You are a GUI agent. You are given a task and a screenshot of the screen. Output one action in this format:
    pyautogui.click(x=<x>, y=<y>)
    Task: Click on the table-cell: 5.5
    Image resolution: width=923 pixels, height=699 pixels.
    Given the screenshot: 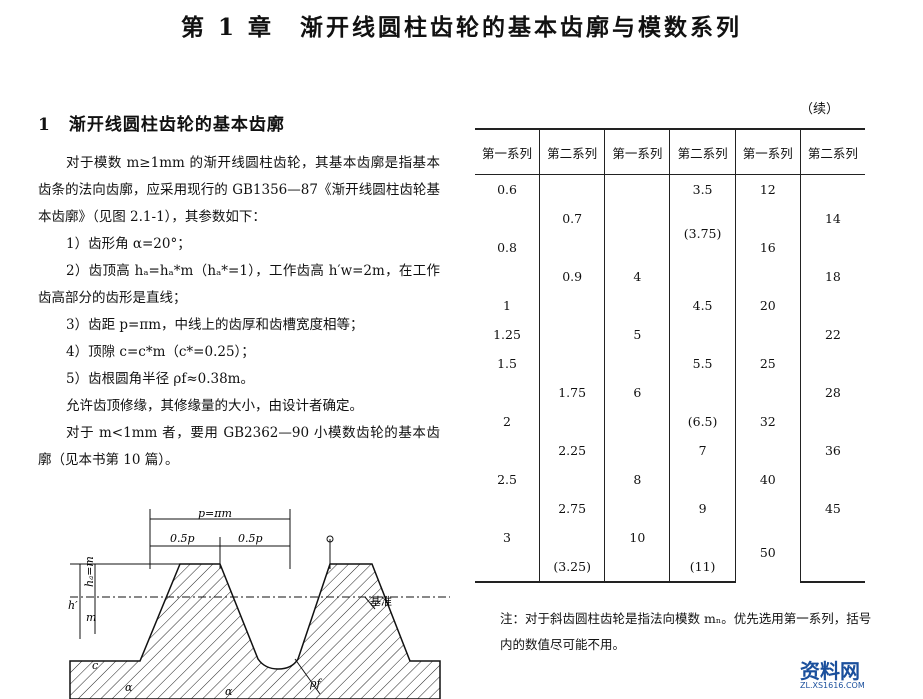 What is the action you would take?
    pyautogui.click(x=702, y=363)
    